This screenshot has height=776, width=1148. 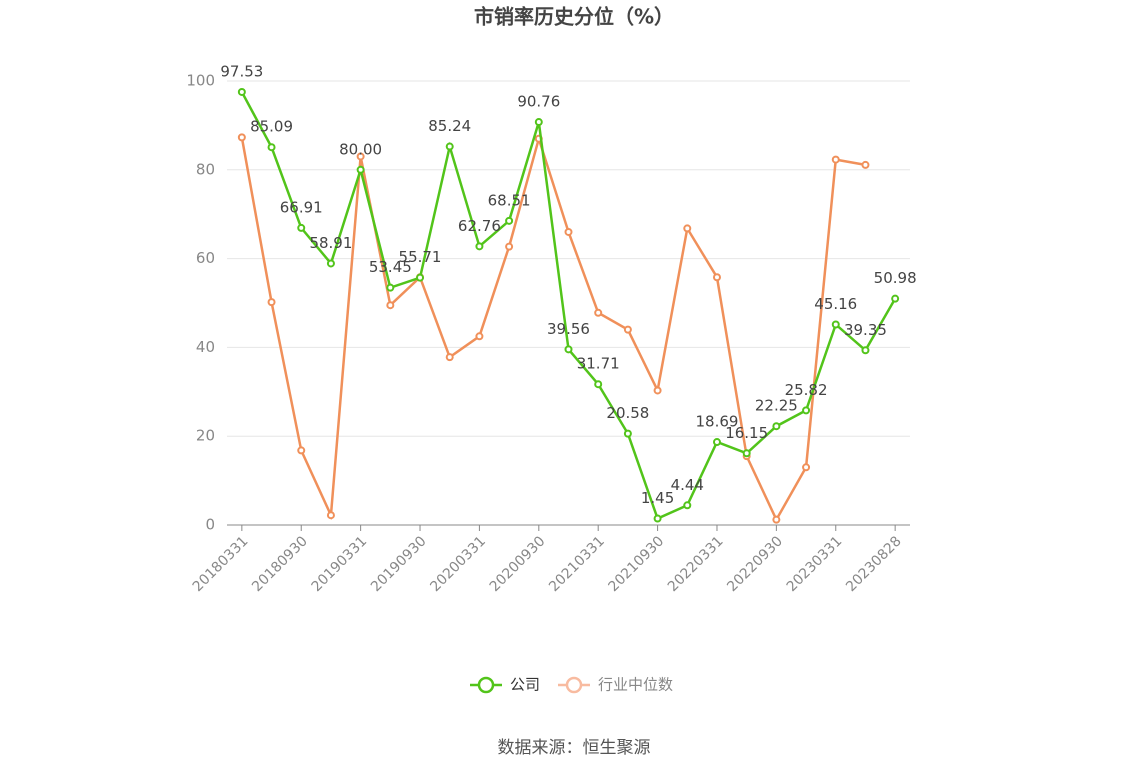 What do you see at coordinates (458, 564) in the screenshot?
I see `x-tick-label: 20200331` at bounding box center [458, 564].